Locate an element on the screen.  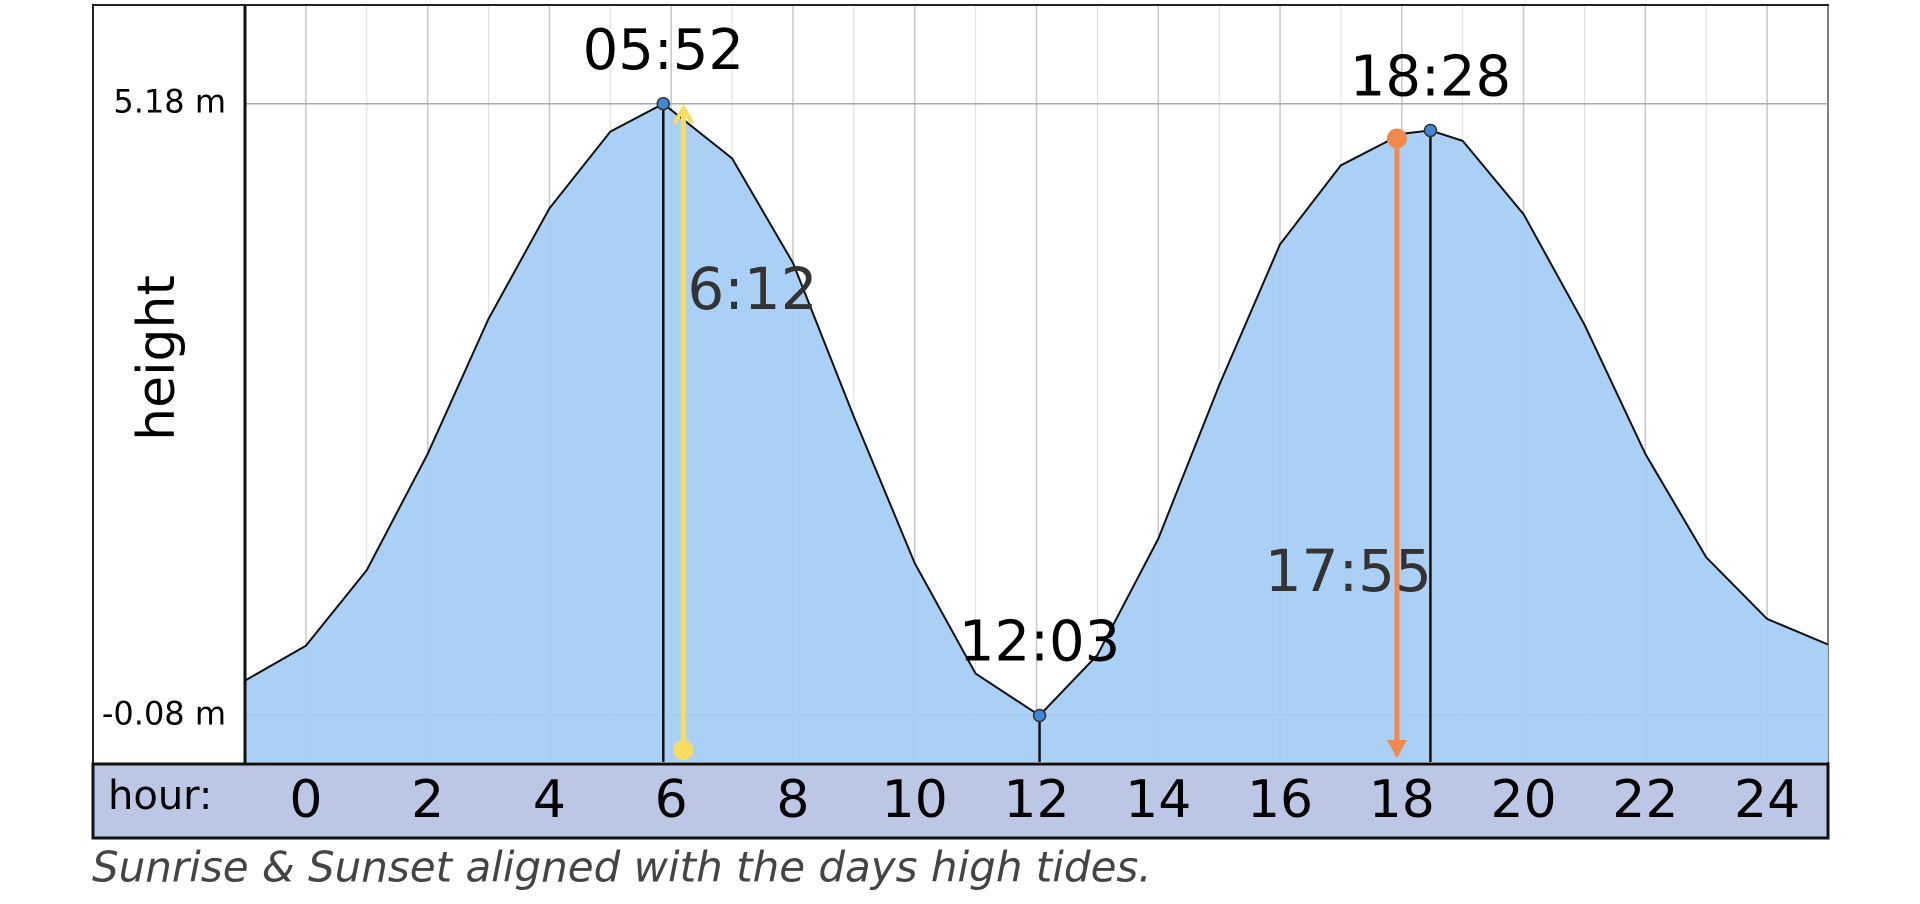
x-axis-label: hour: is located at coordinates (160, 796).